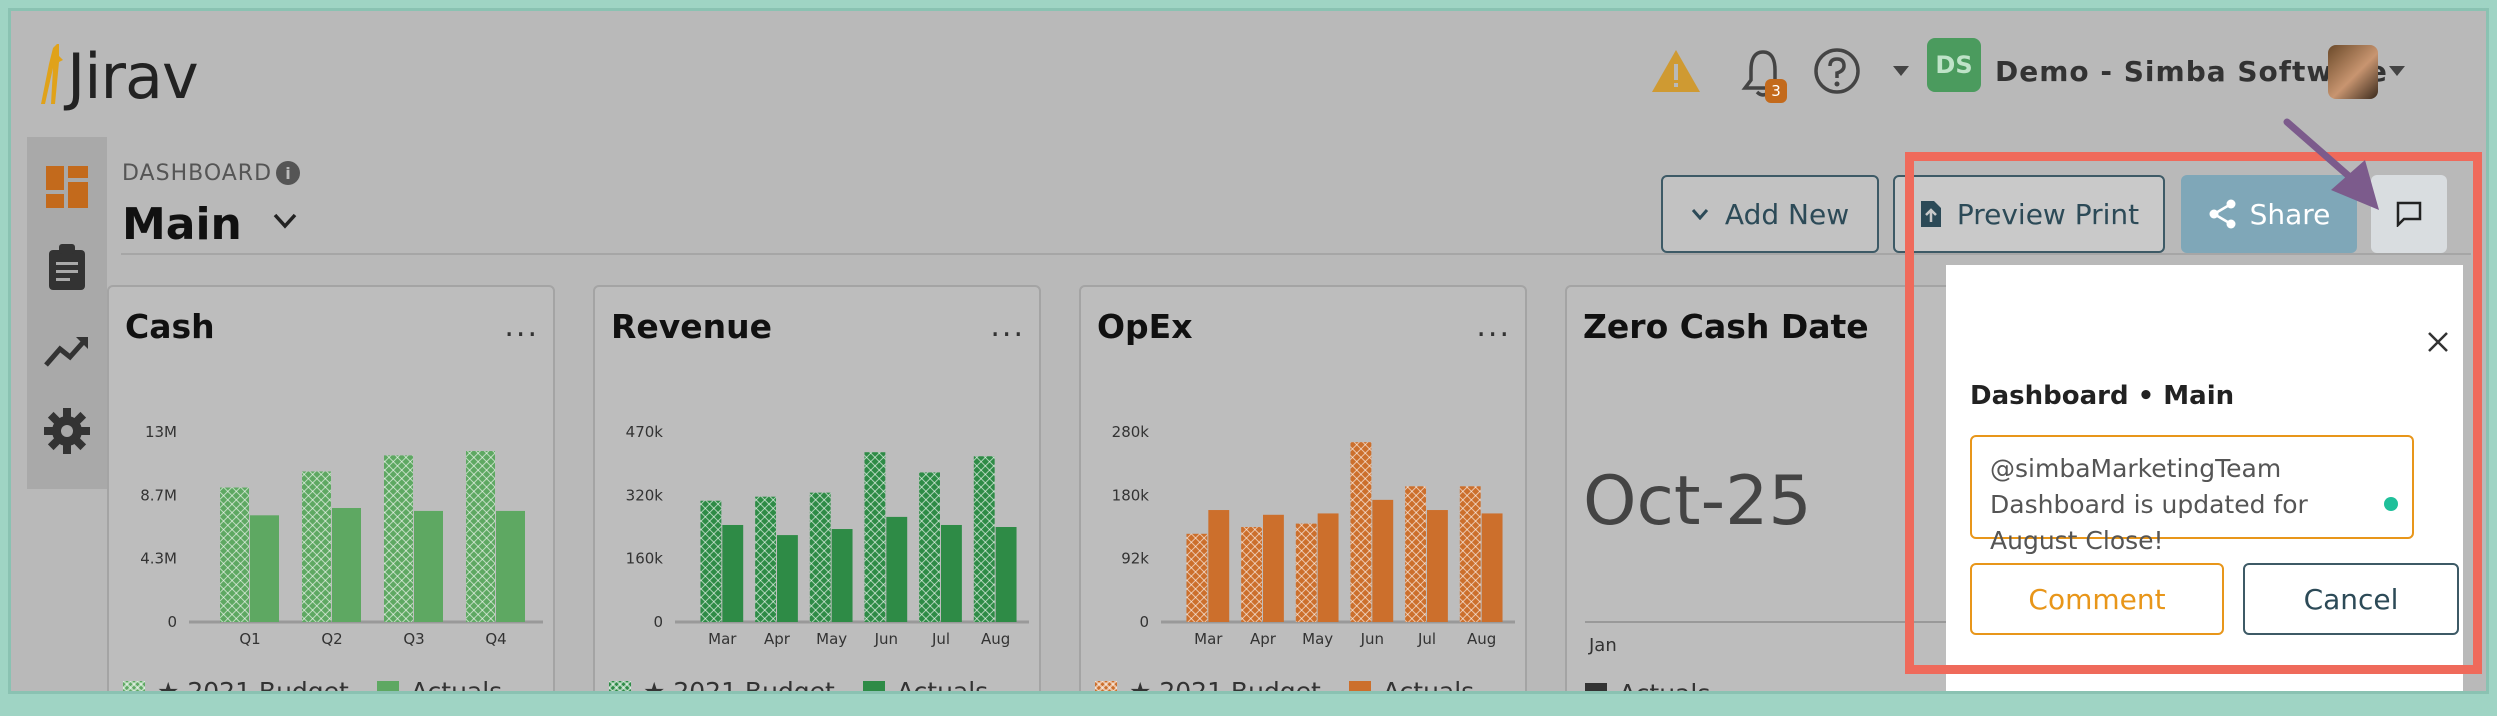  What do you see at coordinates (2048, 214) in the screenshot?
I see `preview-print-label: Preview Print` at bounding box center [2048, 214].